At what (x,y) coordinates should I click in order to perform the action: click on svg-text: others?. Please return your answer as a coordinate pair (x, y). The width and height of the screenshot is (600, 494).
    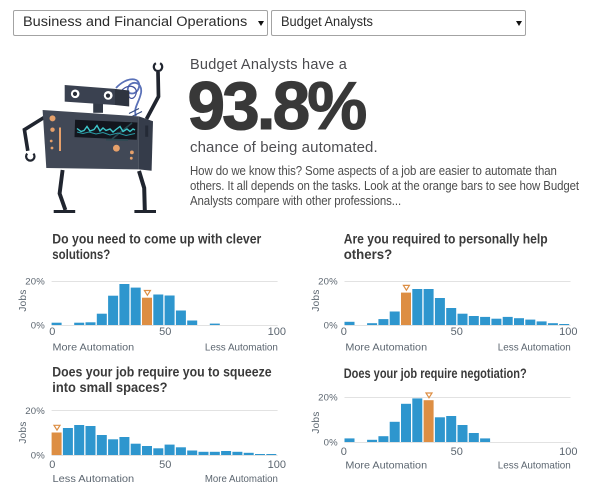
    Looking at the image, I should click on (368, 254).